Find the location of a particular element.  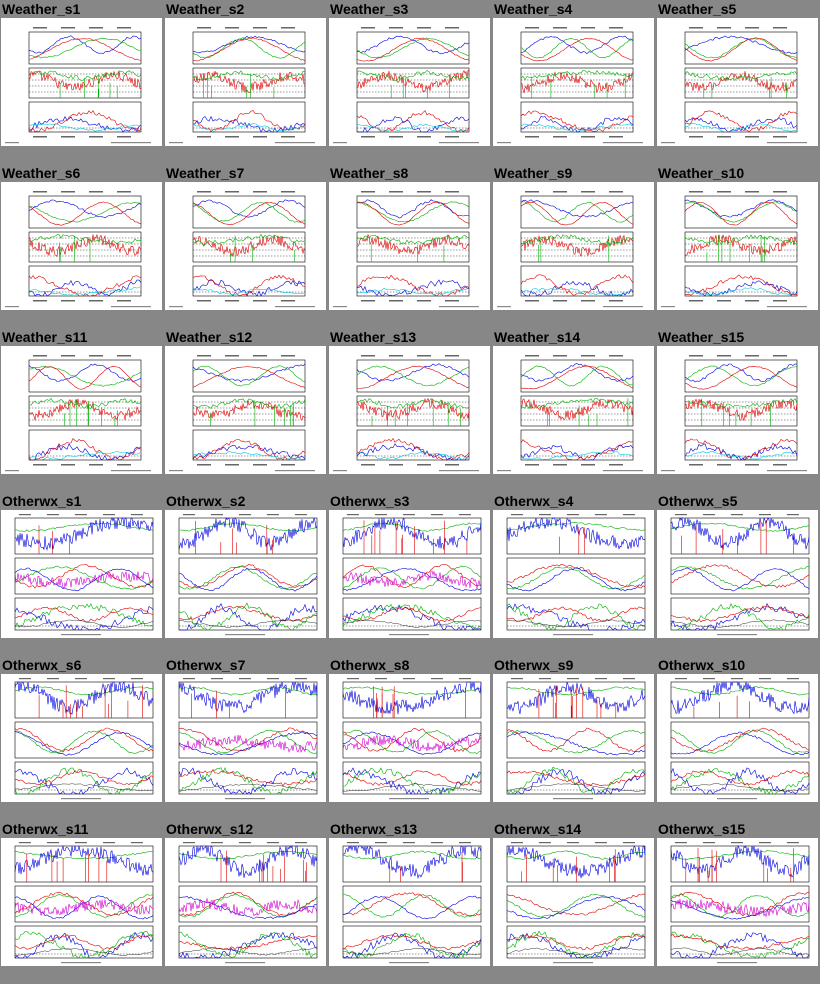

thumbnail-tile-otherwx-s14: Otherwx_s14 is located at coordinates (574, 902).